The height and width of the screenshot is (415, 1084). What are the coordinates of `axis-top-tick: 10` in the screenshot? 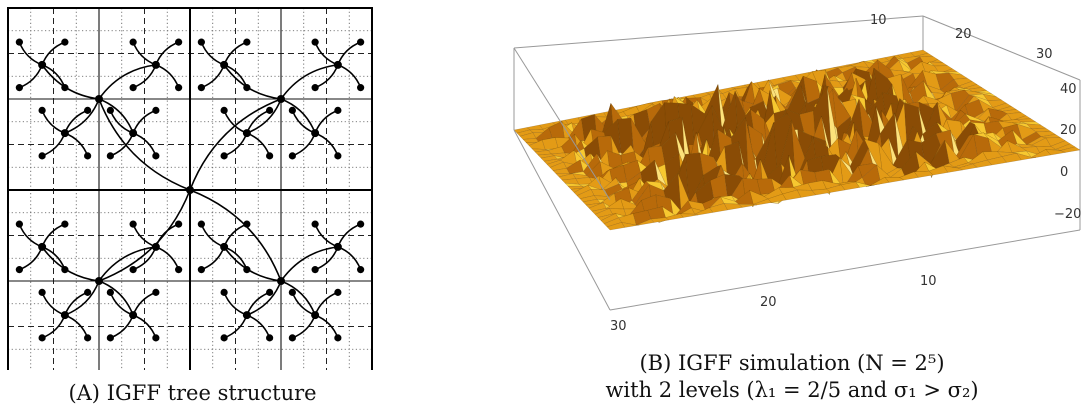 It's located at (878, 20).